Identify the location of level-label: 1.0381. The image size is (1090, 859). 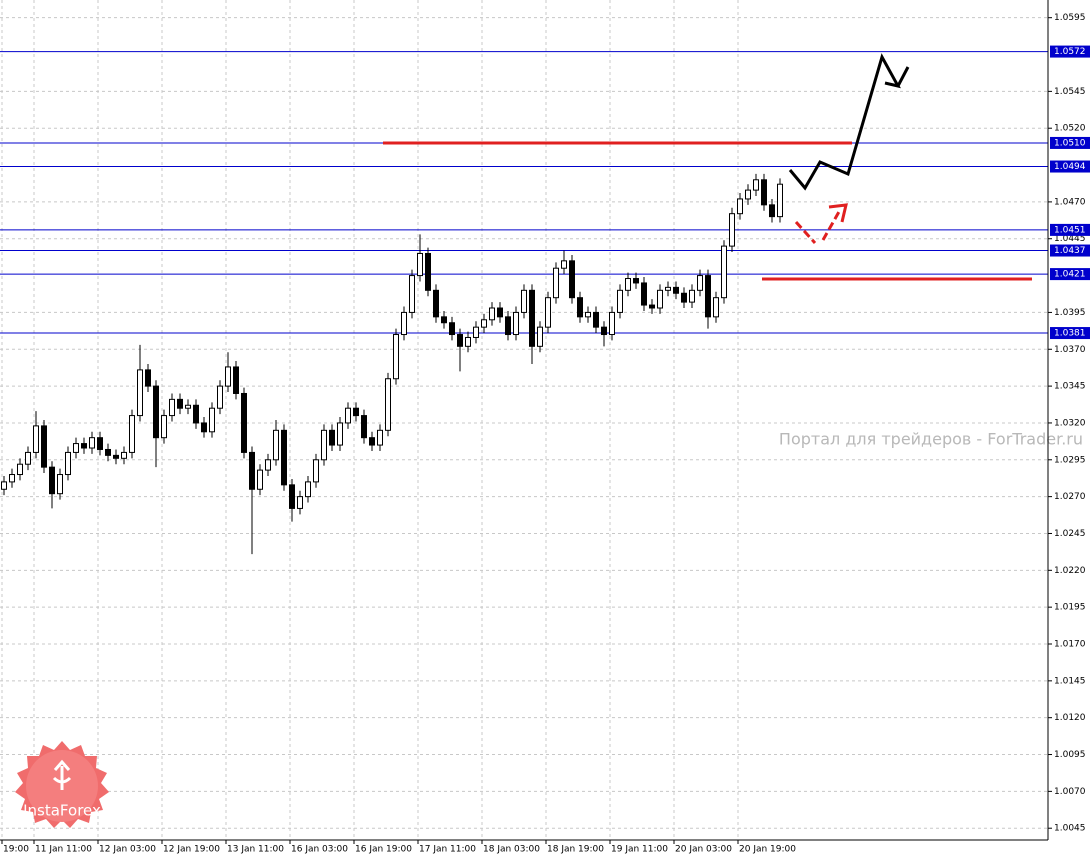
(1070, 334).